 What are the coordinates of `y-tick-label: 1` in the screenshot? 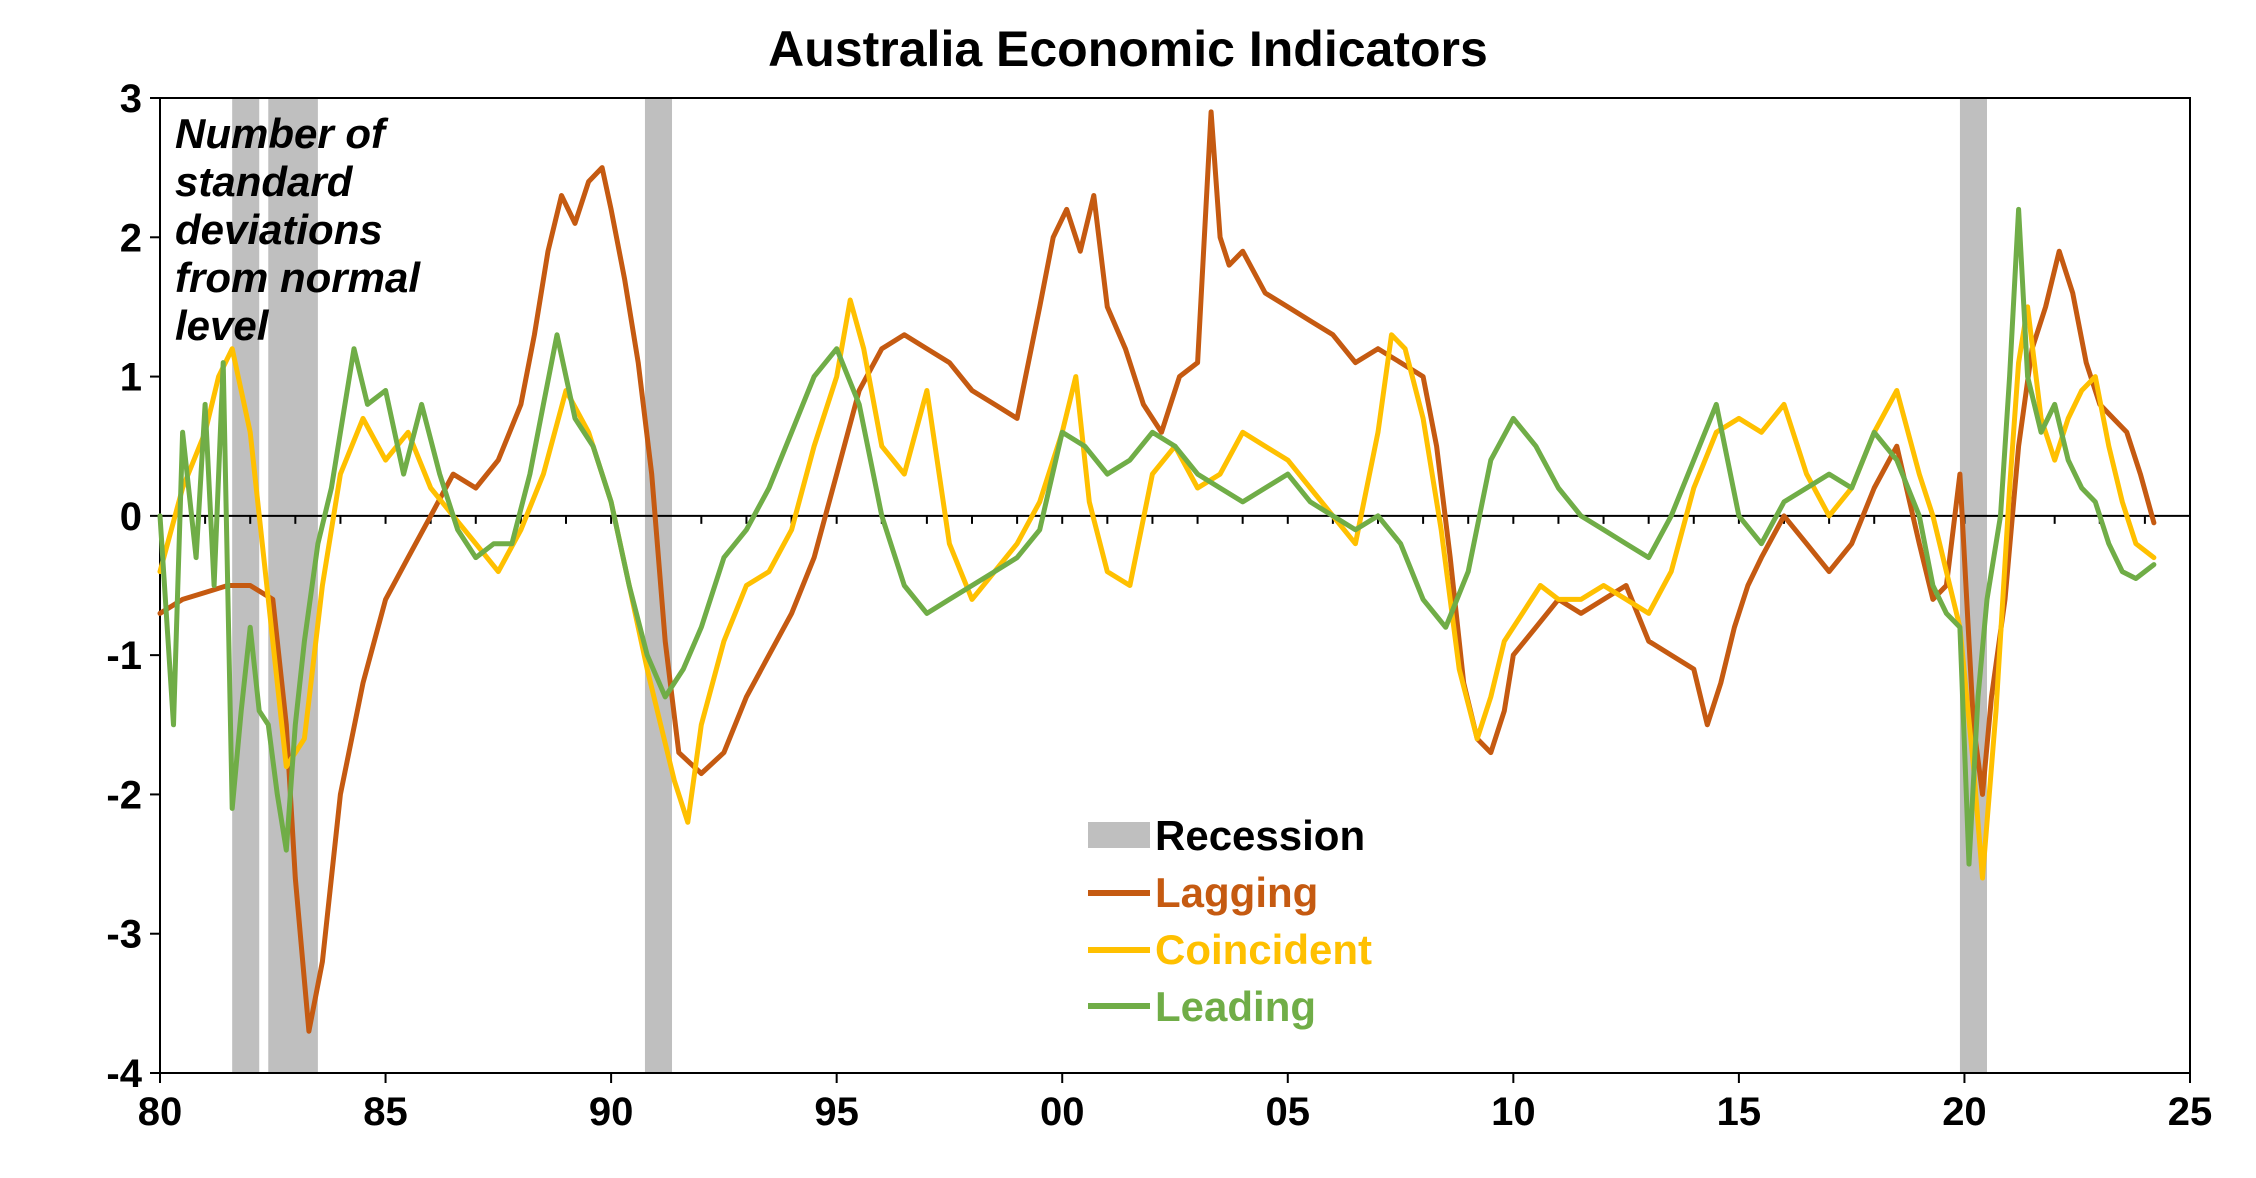 It's located at (131, 378).